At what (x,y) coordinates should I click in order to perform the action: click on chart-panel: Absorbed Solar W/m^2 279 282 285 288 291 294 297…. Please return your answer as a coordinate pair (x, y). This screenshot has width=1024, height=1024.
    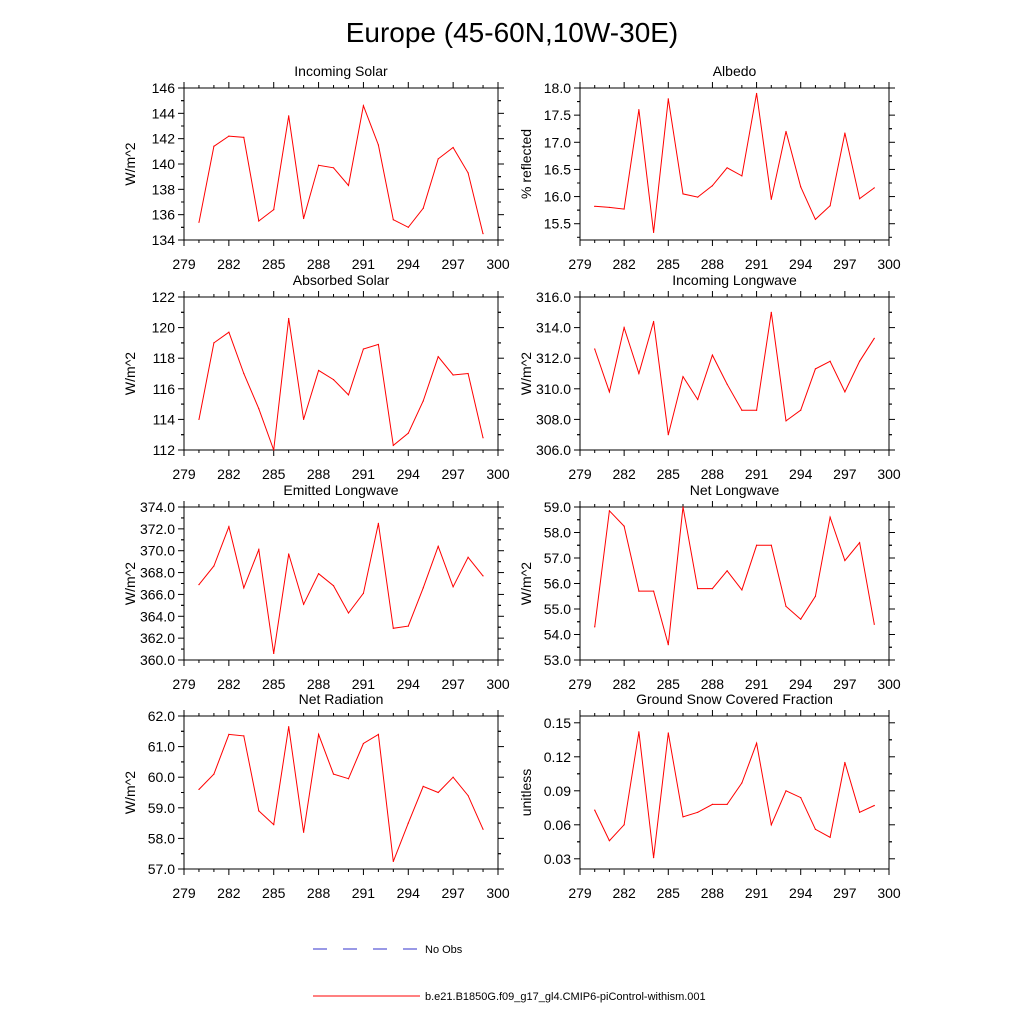
    Looking at the image, I should click on (316, 377).